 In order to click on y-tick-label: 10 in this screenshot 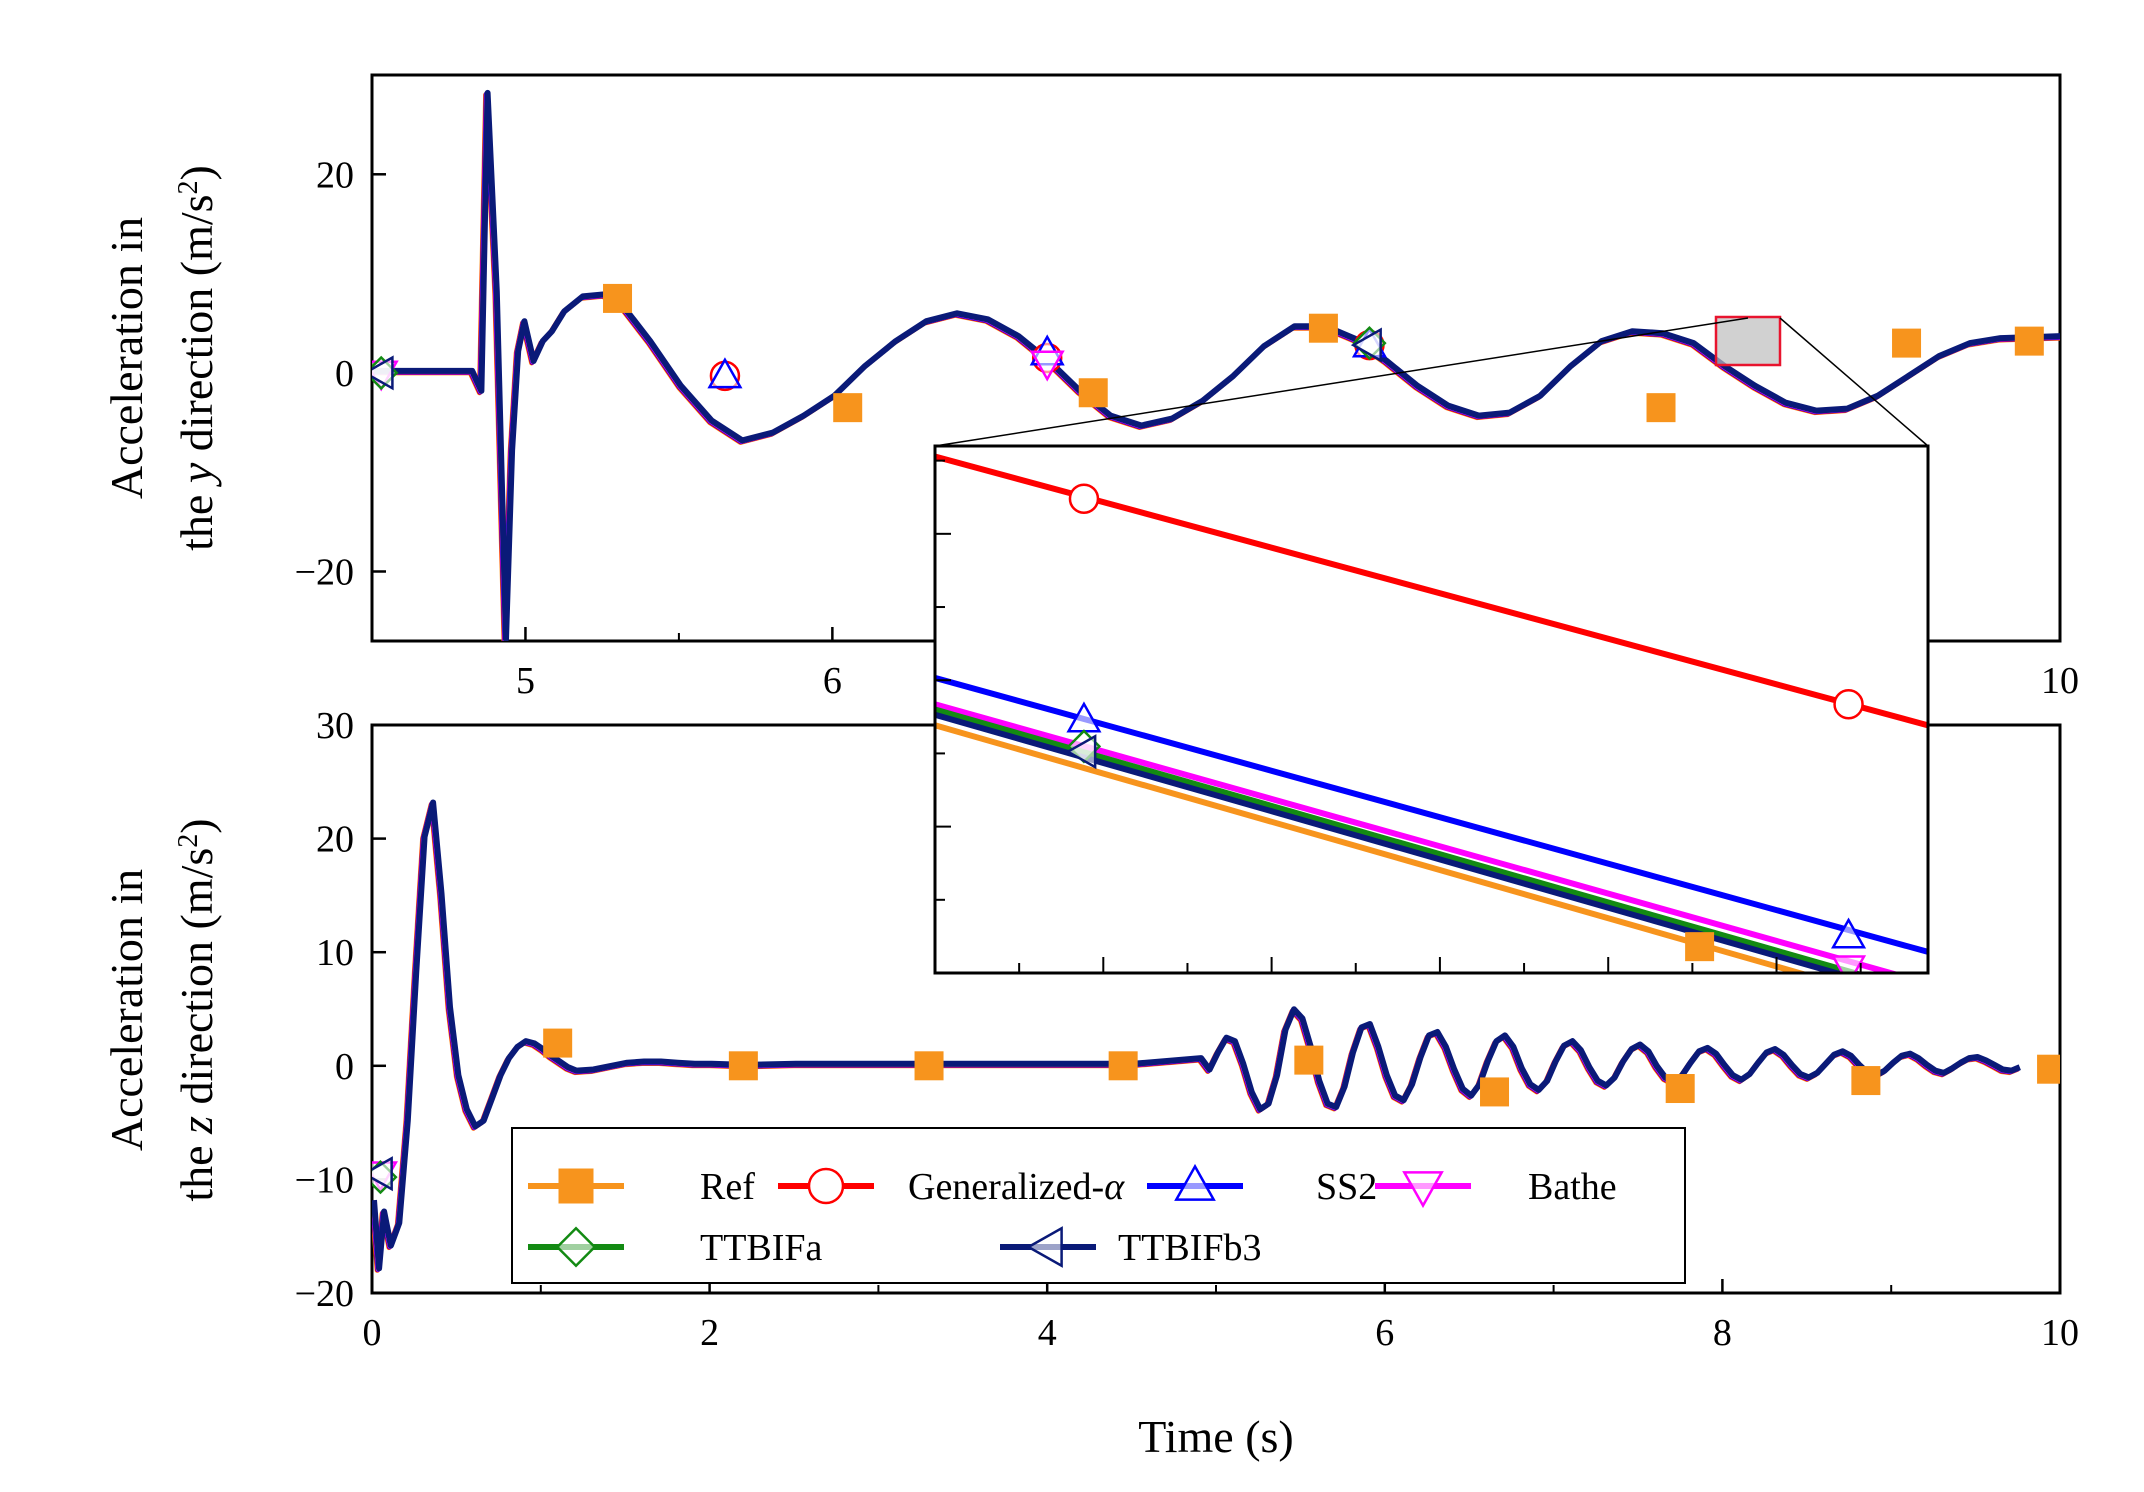, I will do `click(335, 953)`.